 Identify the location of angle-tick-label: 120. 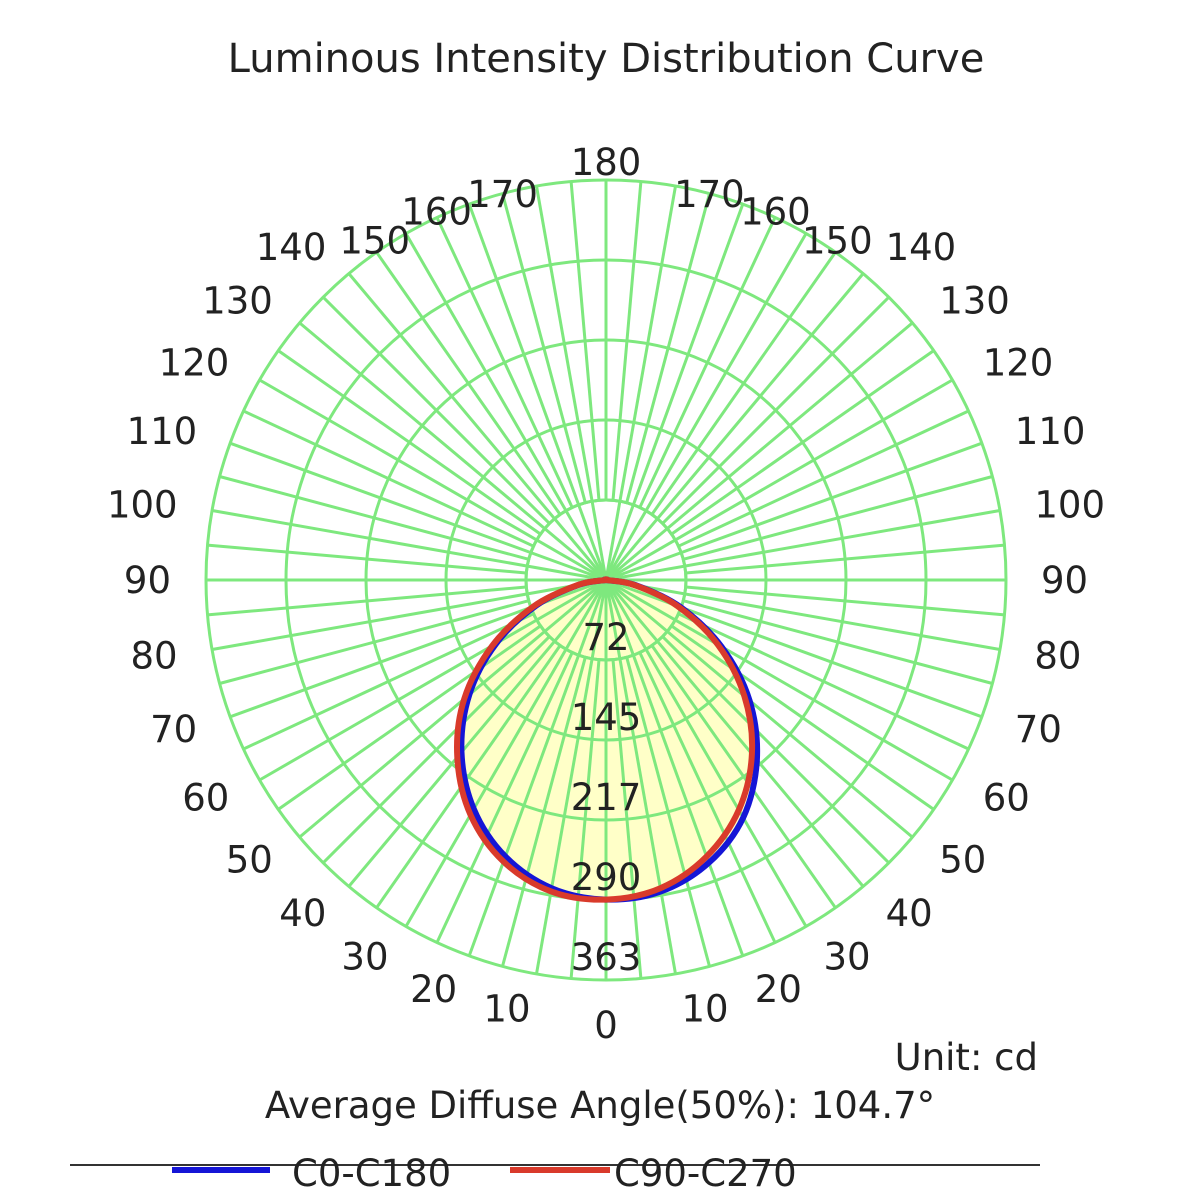
(1018, 363).